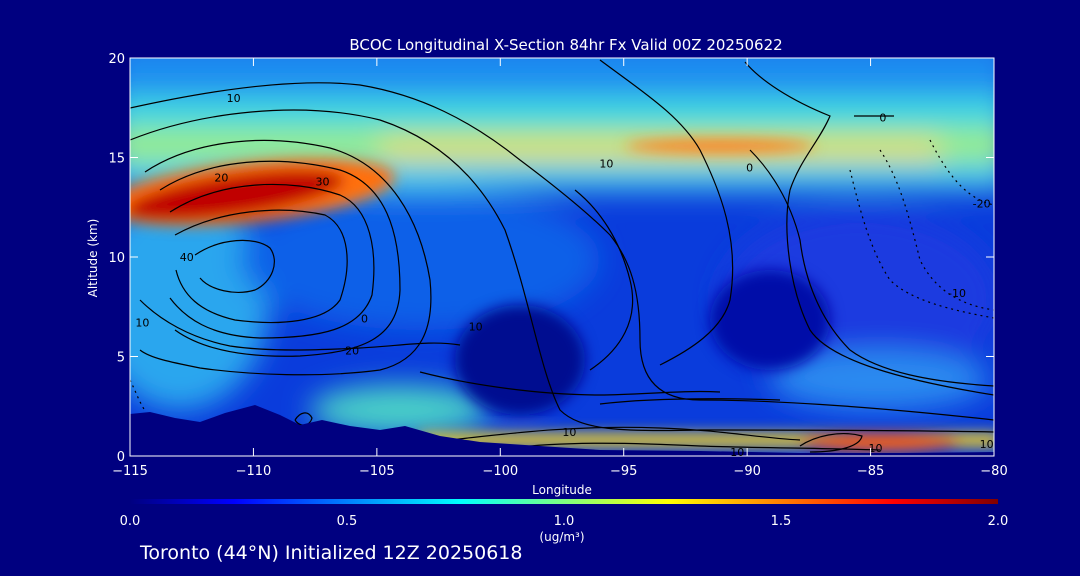  I want to click on contour-label: -10, so click(957, 293).